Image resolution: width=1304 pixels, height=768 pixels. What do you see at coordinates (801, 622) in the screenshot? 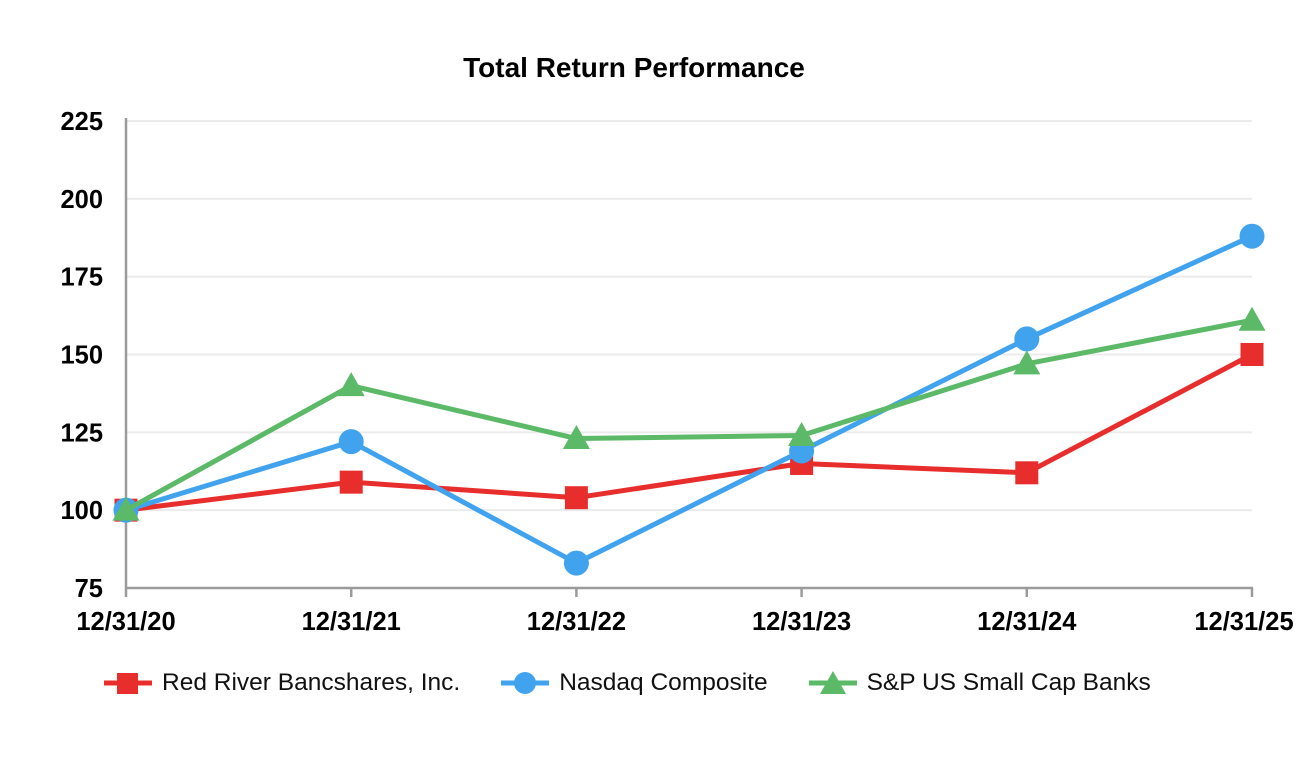
I see `x-tick-label: 12/31/23` at bounding box center [801, 622].